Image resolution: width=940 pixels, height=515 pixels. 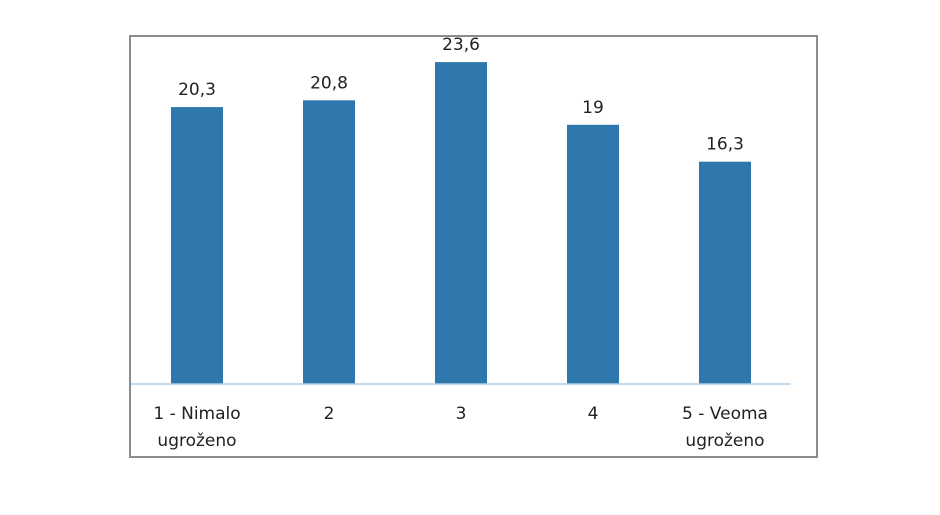 What do you see at coordinates (196, 427) in the screenshot?
I see `category-label-1: 1 - Nimalo ugroženo` at bounding box center [196, 427].